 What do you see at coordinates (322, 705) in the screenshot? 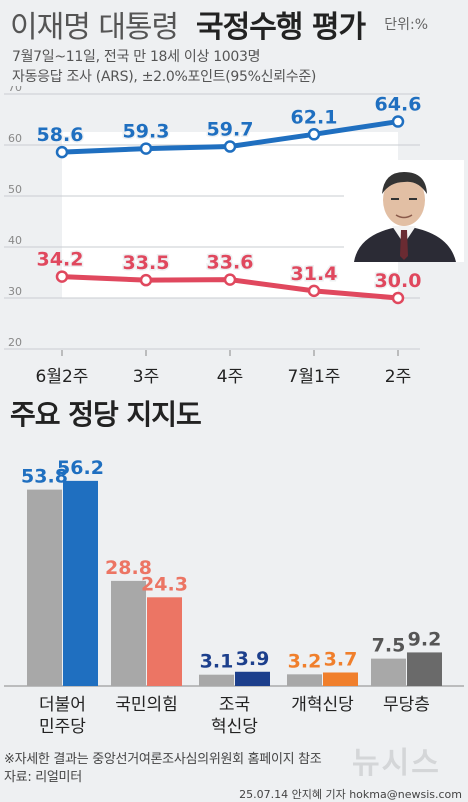
I see `category-label-3-0: 개혁신당` at bounding box center [322, 705].